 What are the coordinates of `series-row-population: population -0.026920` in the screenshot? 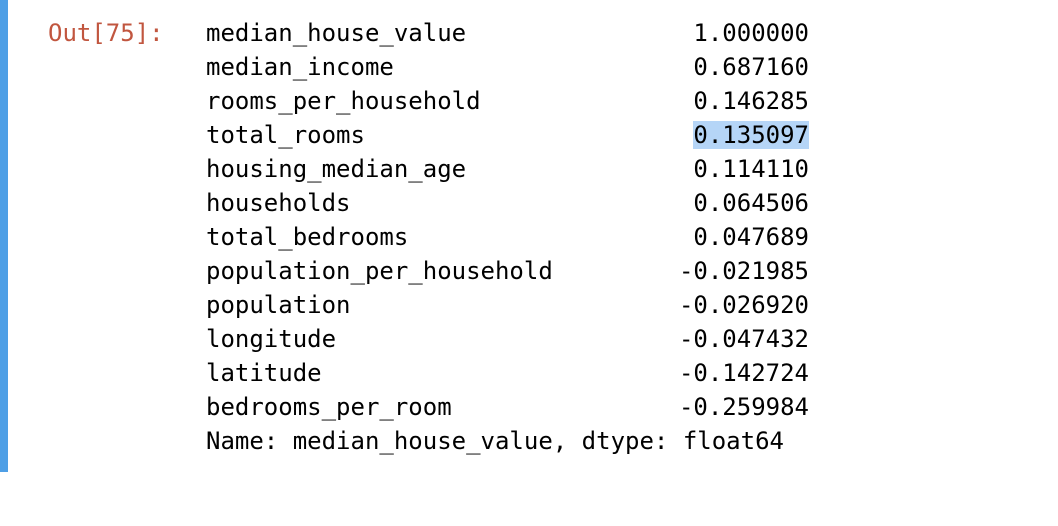 It's located at (507, 305).